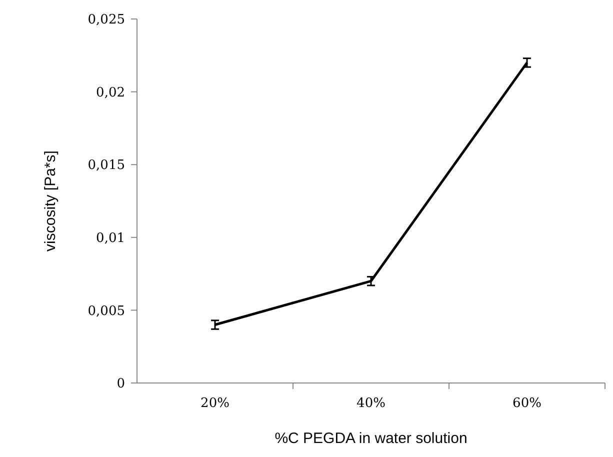 The width and height of the screenshot is (613, 457). I want to click on x-tick-label: 60%, so click(527, 403).